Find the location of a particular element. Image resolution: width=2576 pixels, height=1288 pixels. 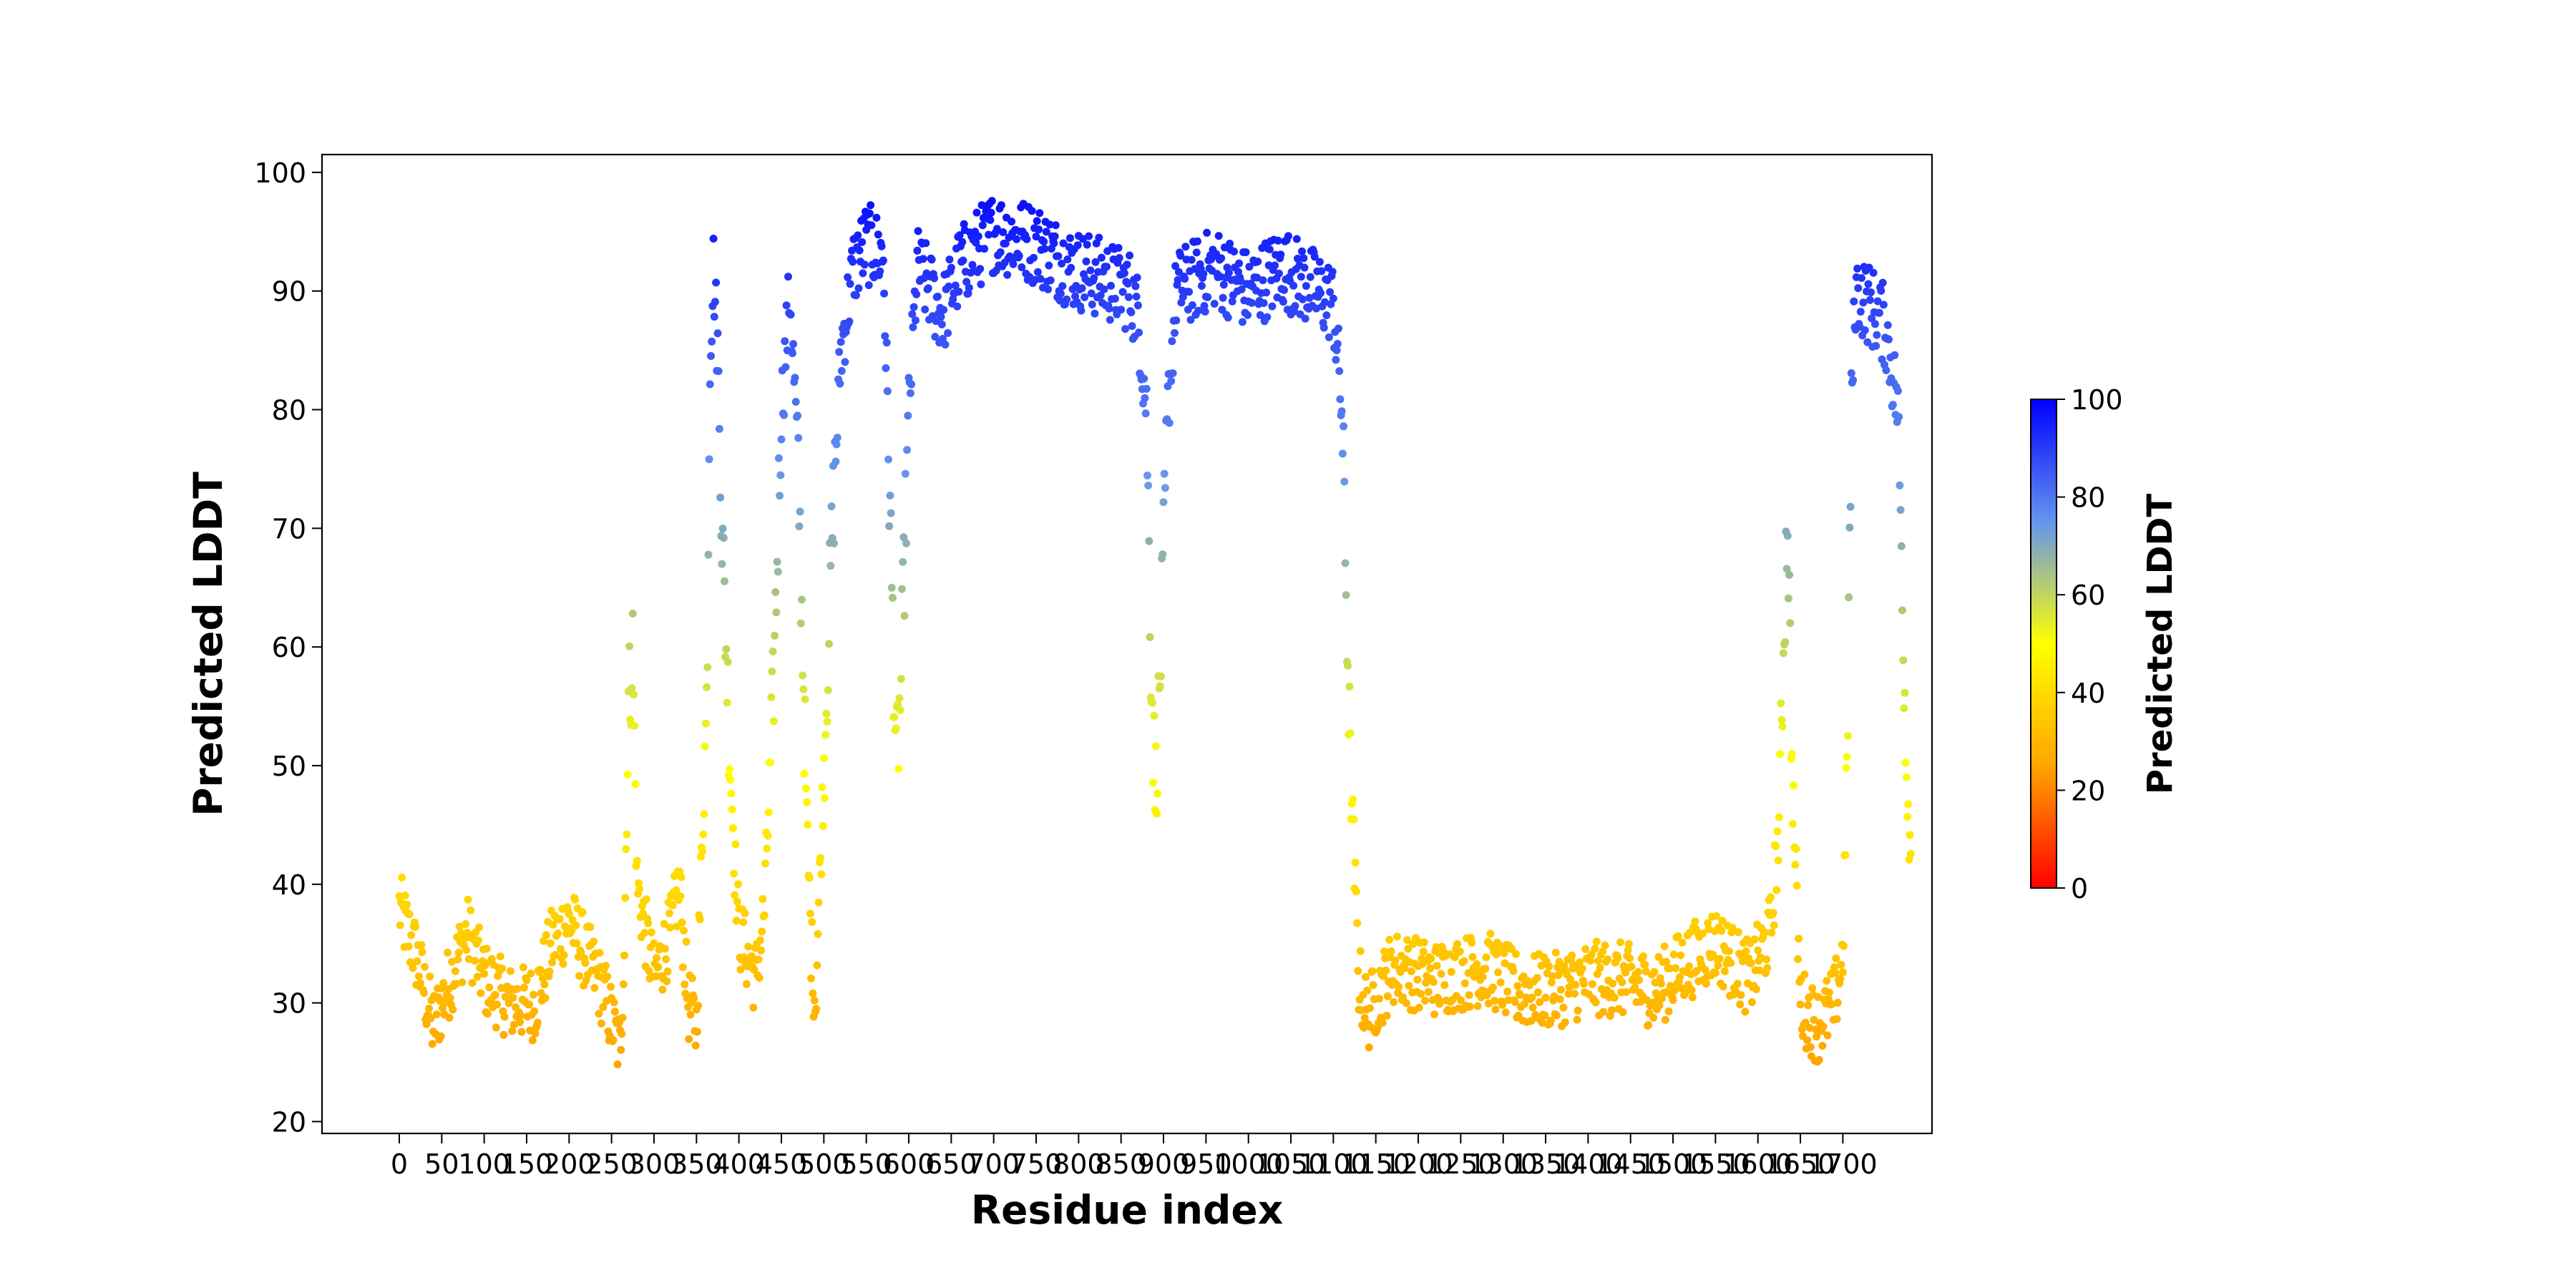

x-tick-label: 650 is located at coordinates (951, 1164).